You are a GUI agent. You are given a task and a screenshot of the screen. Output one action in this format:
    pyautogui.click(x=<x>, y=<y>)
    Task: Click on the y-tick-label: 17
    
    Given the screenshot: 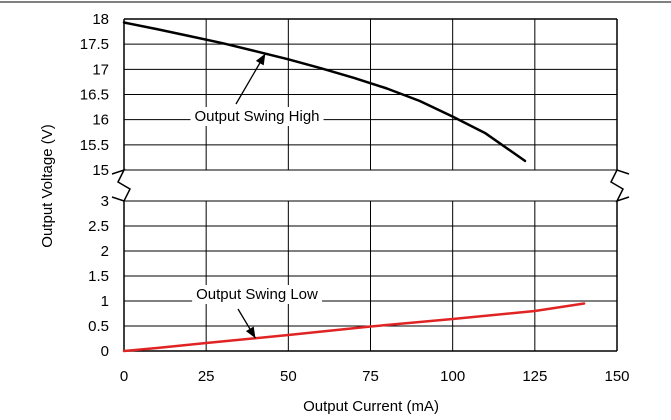 What is the action you would take?
    pyautogui.click(x=100, y=69)
    